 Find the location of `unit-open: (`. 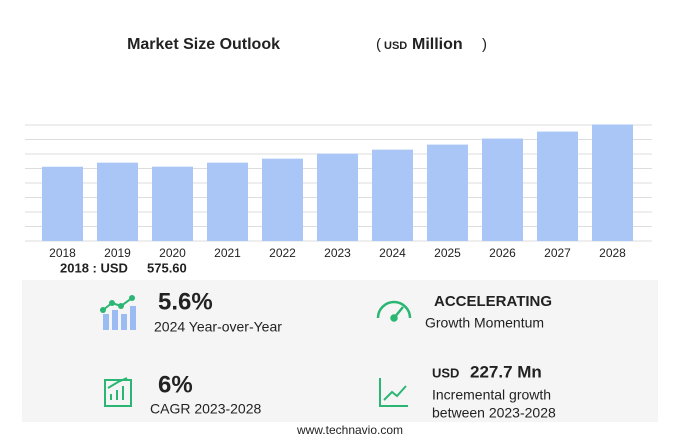

unit-open: ( is located at coordinates (378, 44).